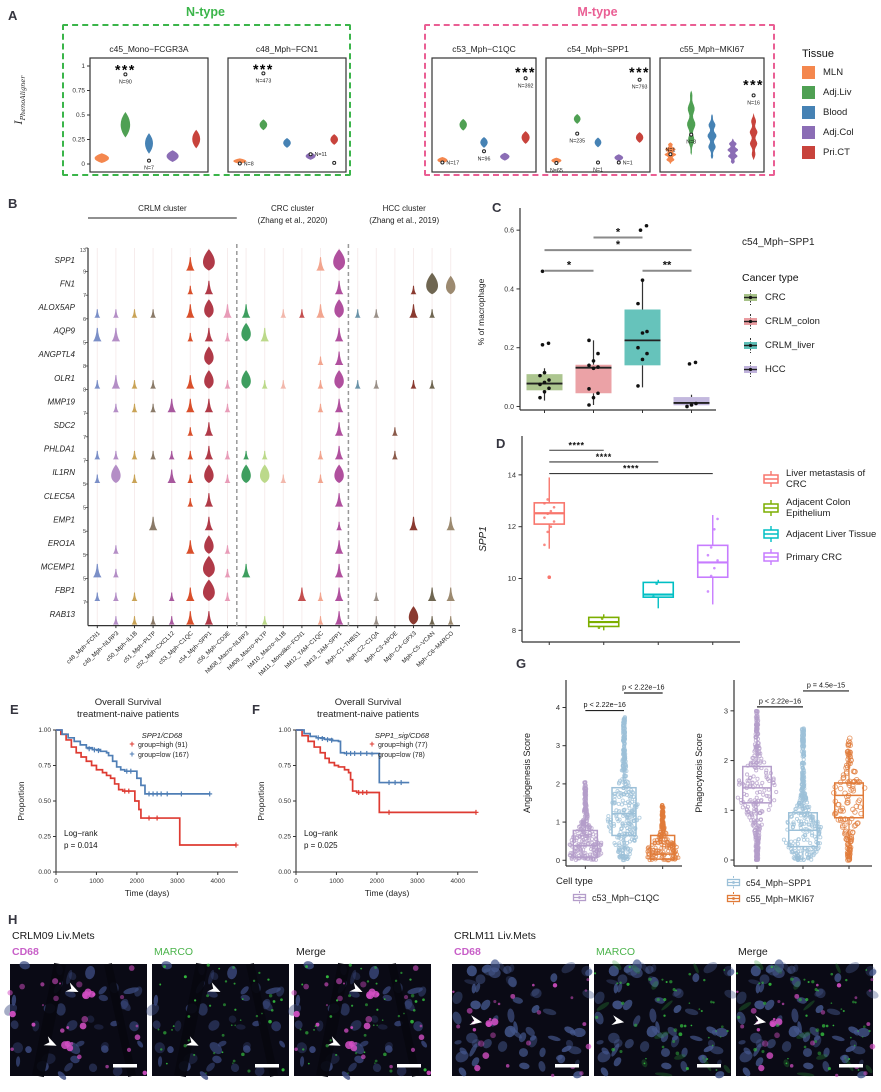 This screenshot has height=1092, width=881. Describe the element at coordinates (807, 1019) in the screenshot. I see `micrograph-crlm11-merge` at that location.